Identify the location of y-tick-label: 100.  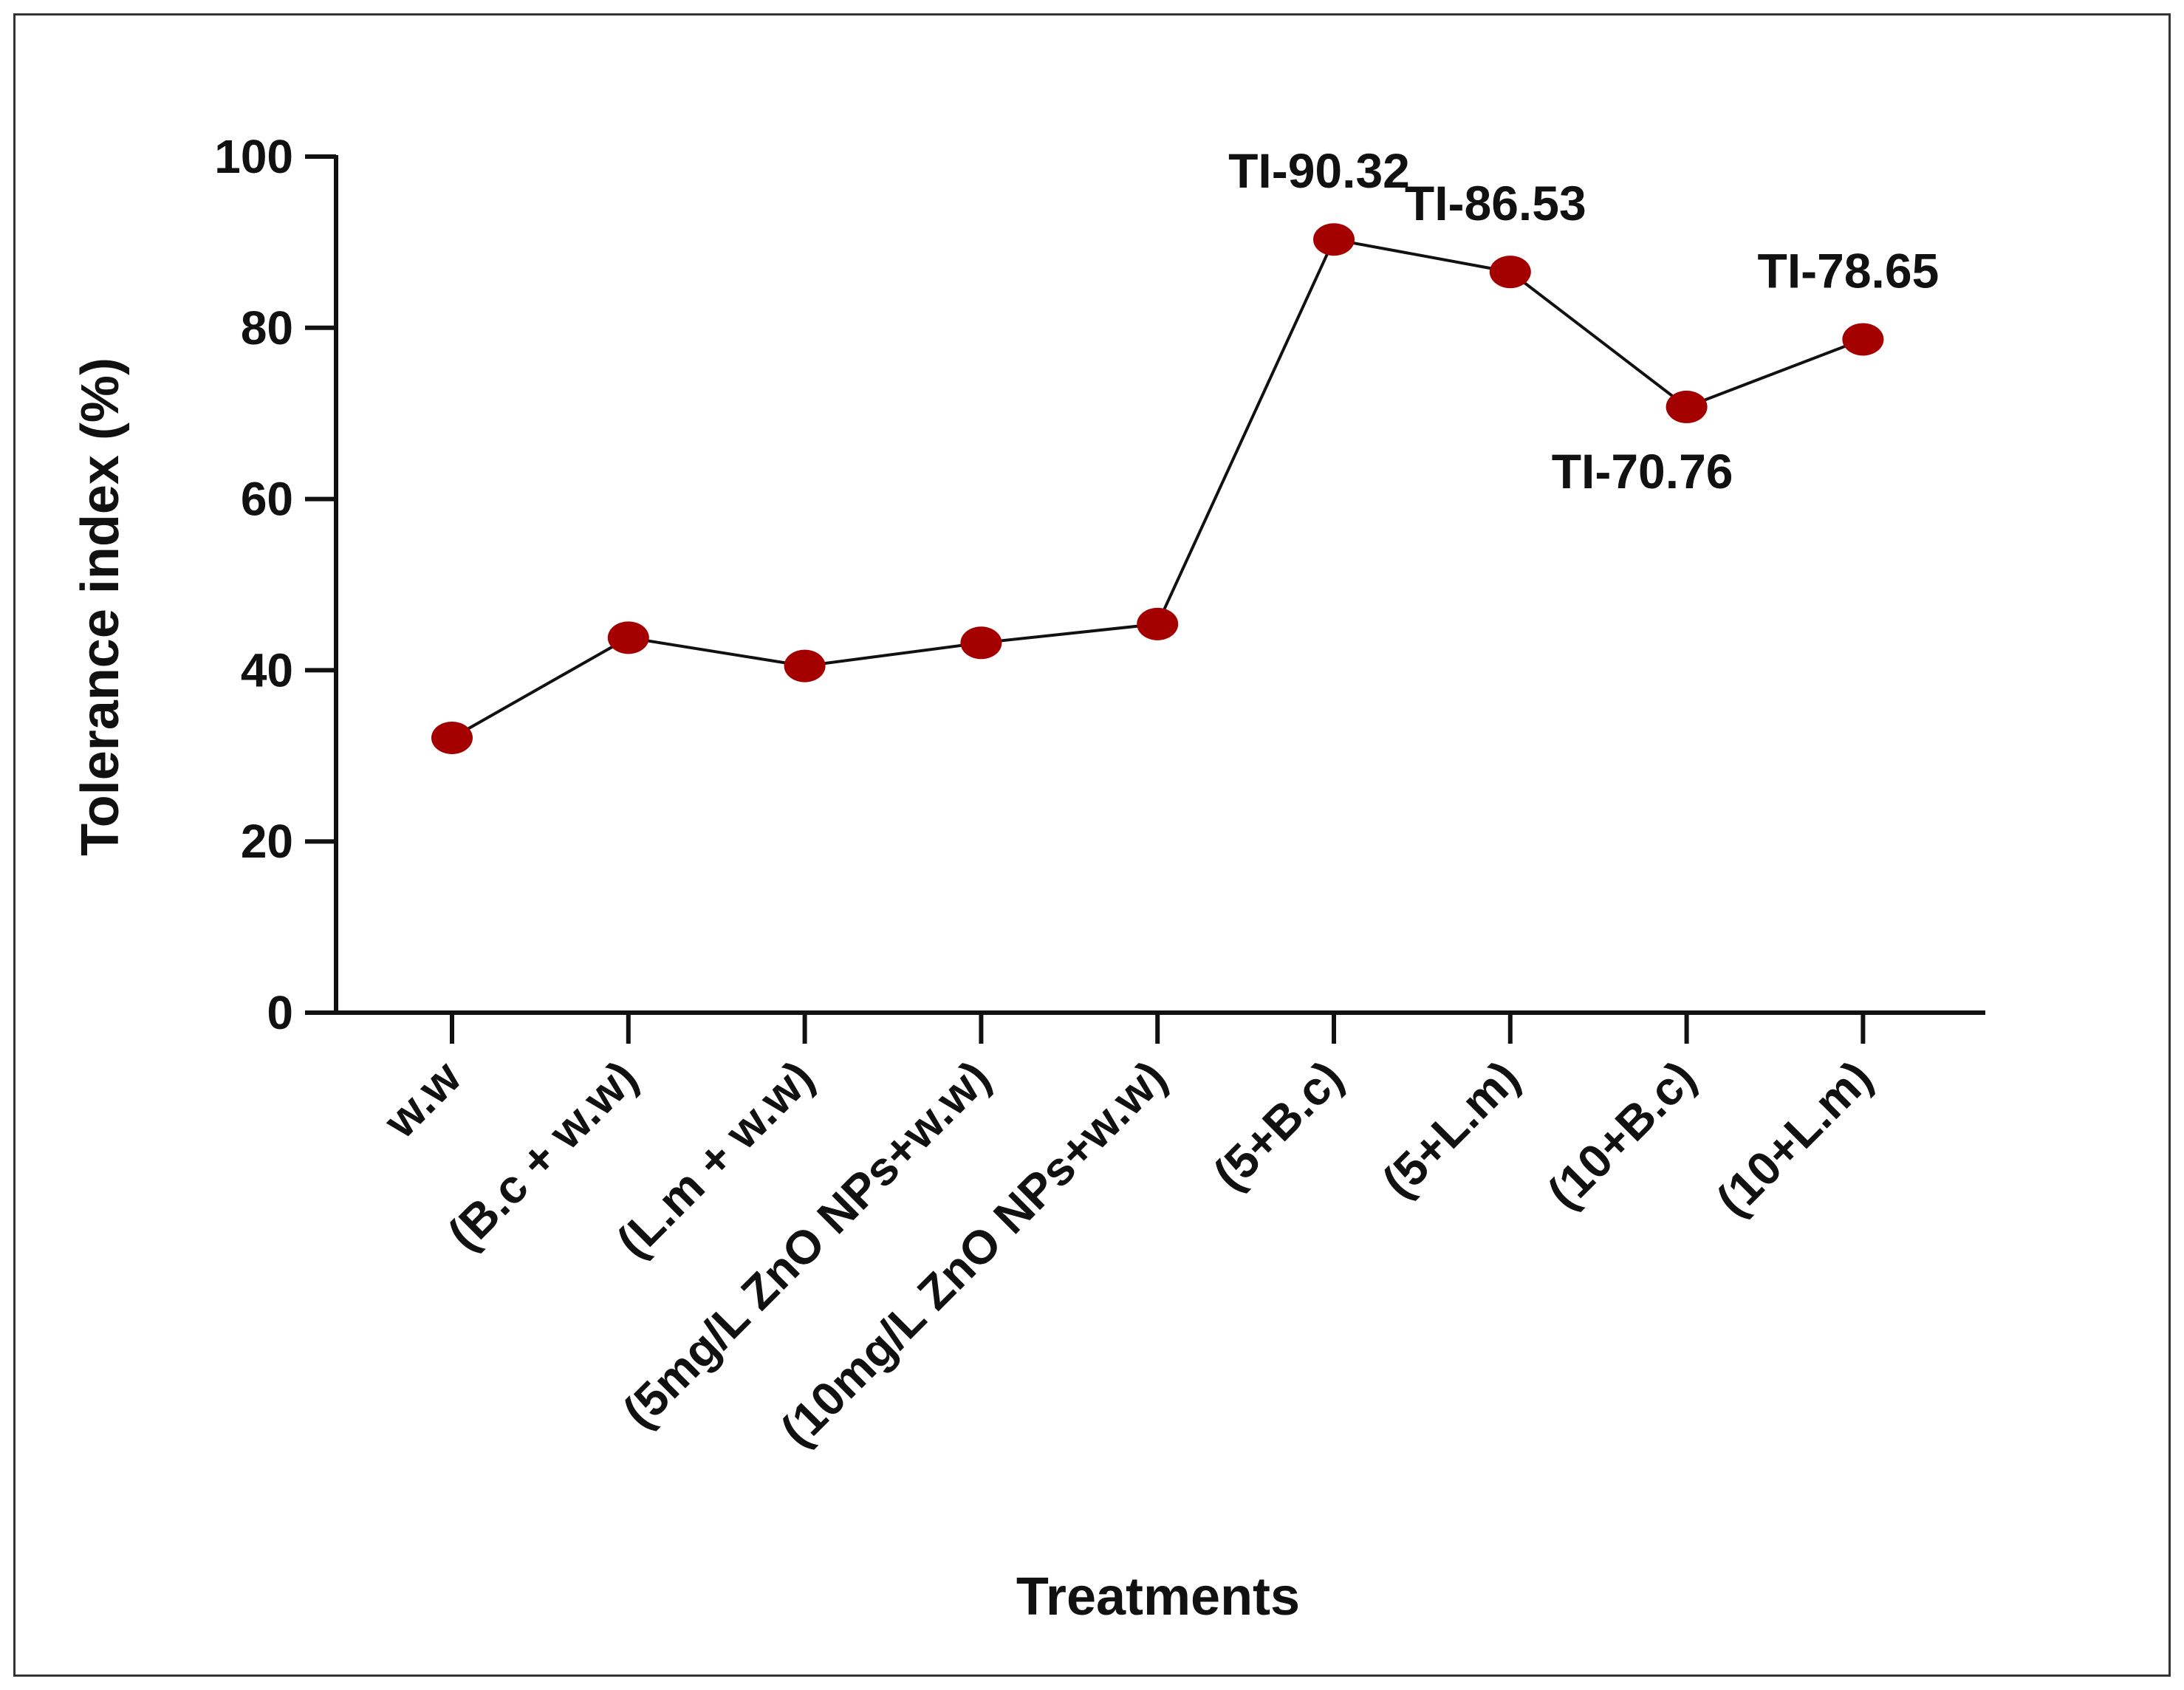
(253, 156).